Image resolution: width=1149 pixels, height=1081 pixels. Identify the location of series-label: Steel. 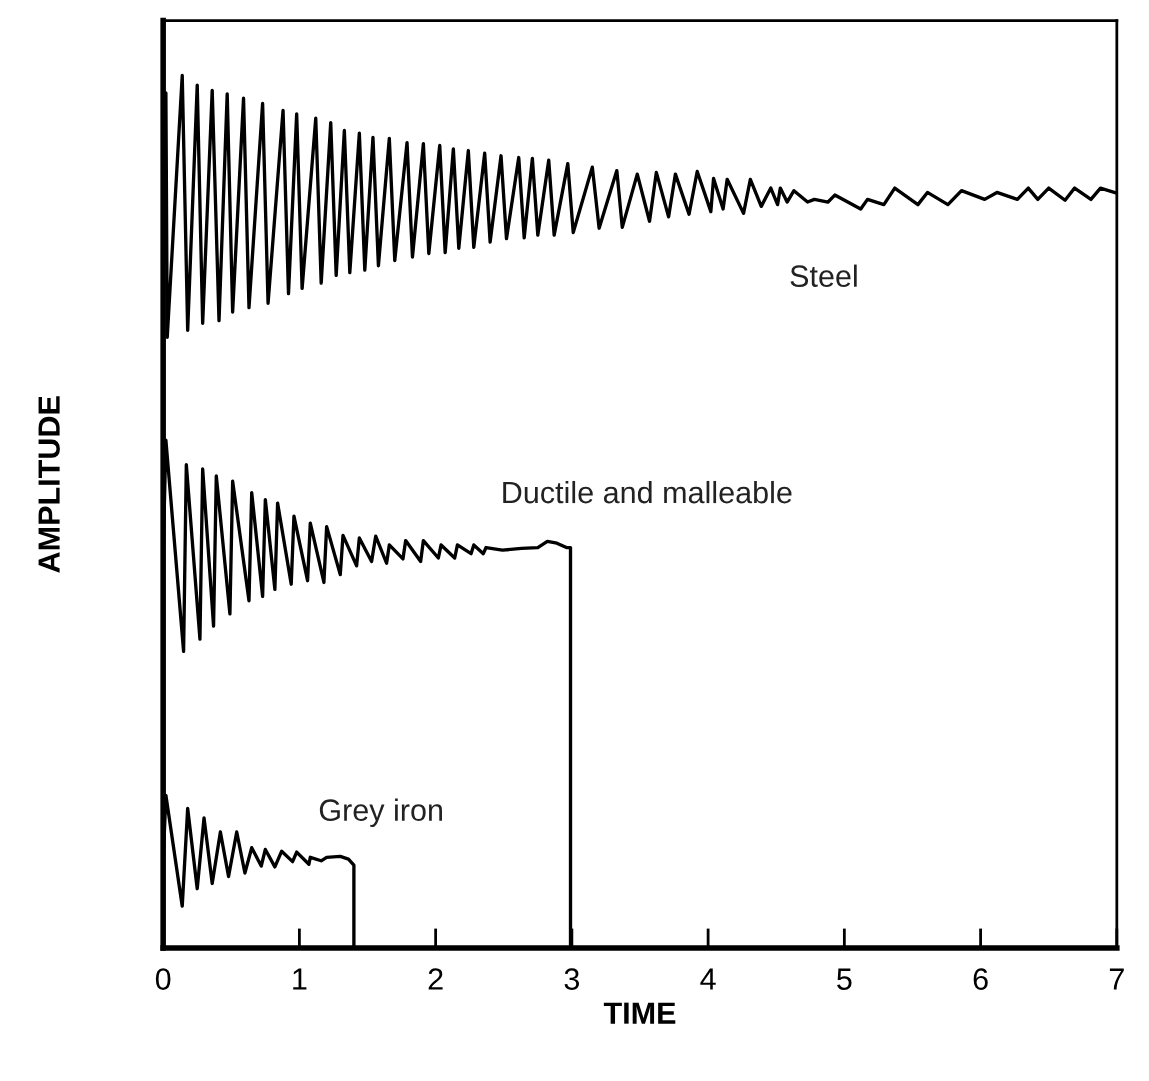
(823, 276).